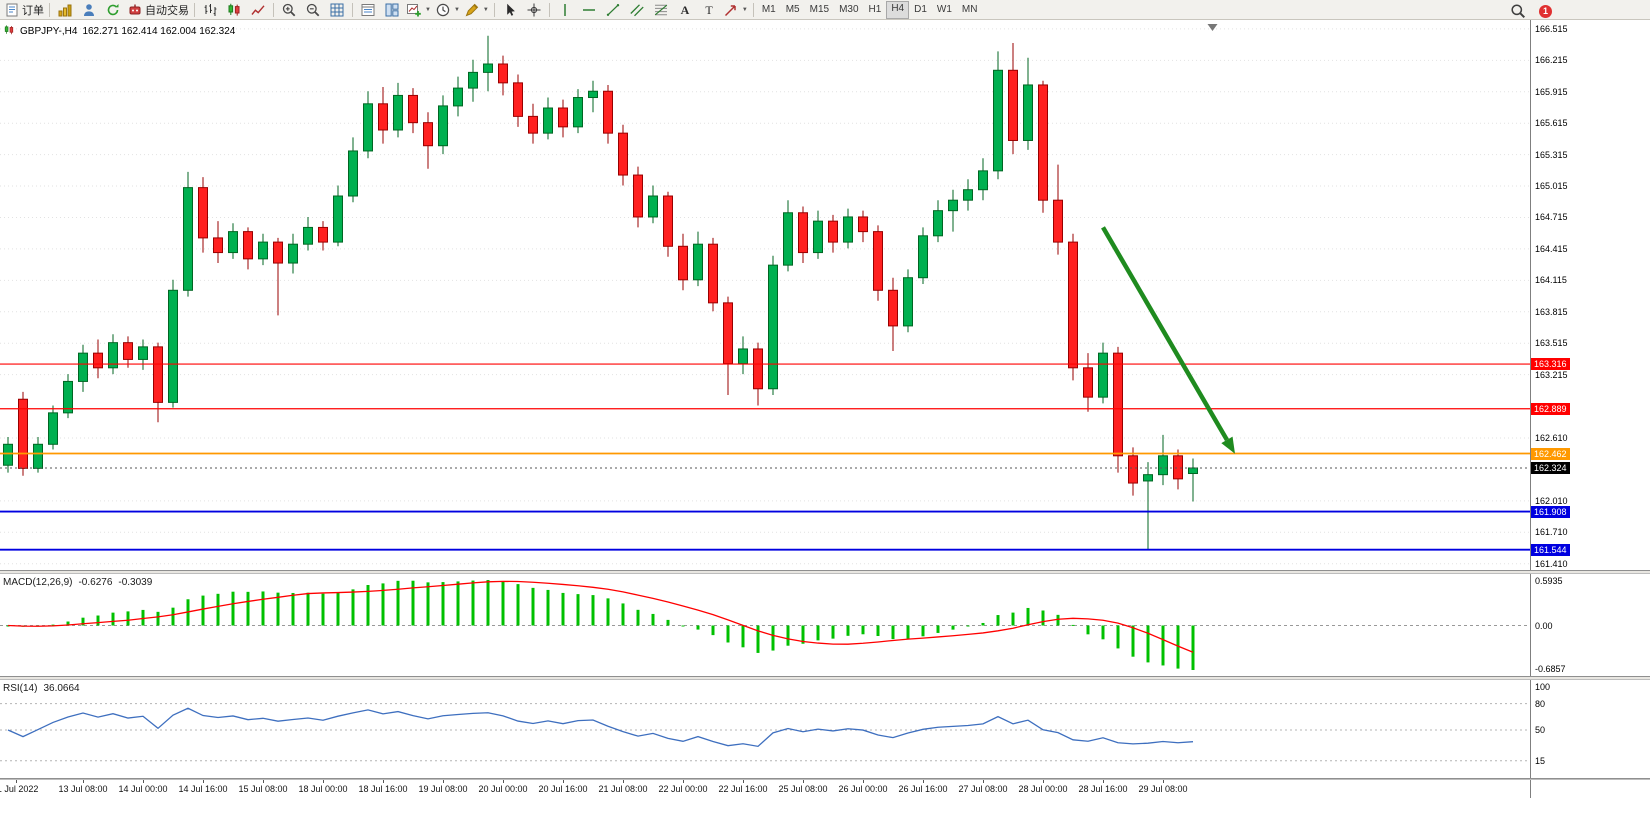 The height and width of the screenshot is (833, 1650). I want to click on market-watch-button, so click(89, 10).